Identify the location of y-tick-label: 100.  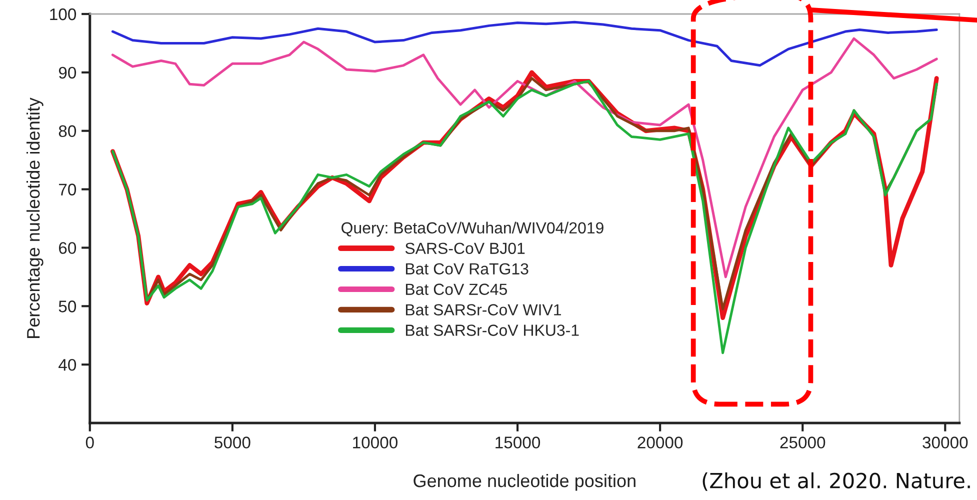
(63, 14).